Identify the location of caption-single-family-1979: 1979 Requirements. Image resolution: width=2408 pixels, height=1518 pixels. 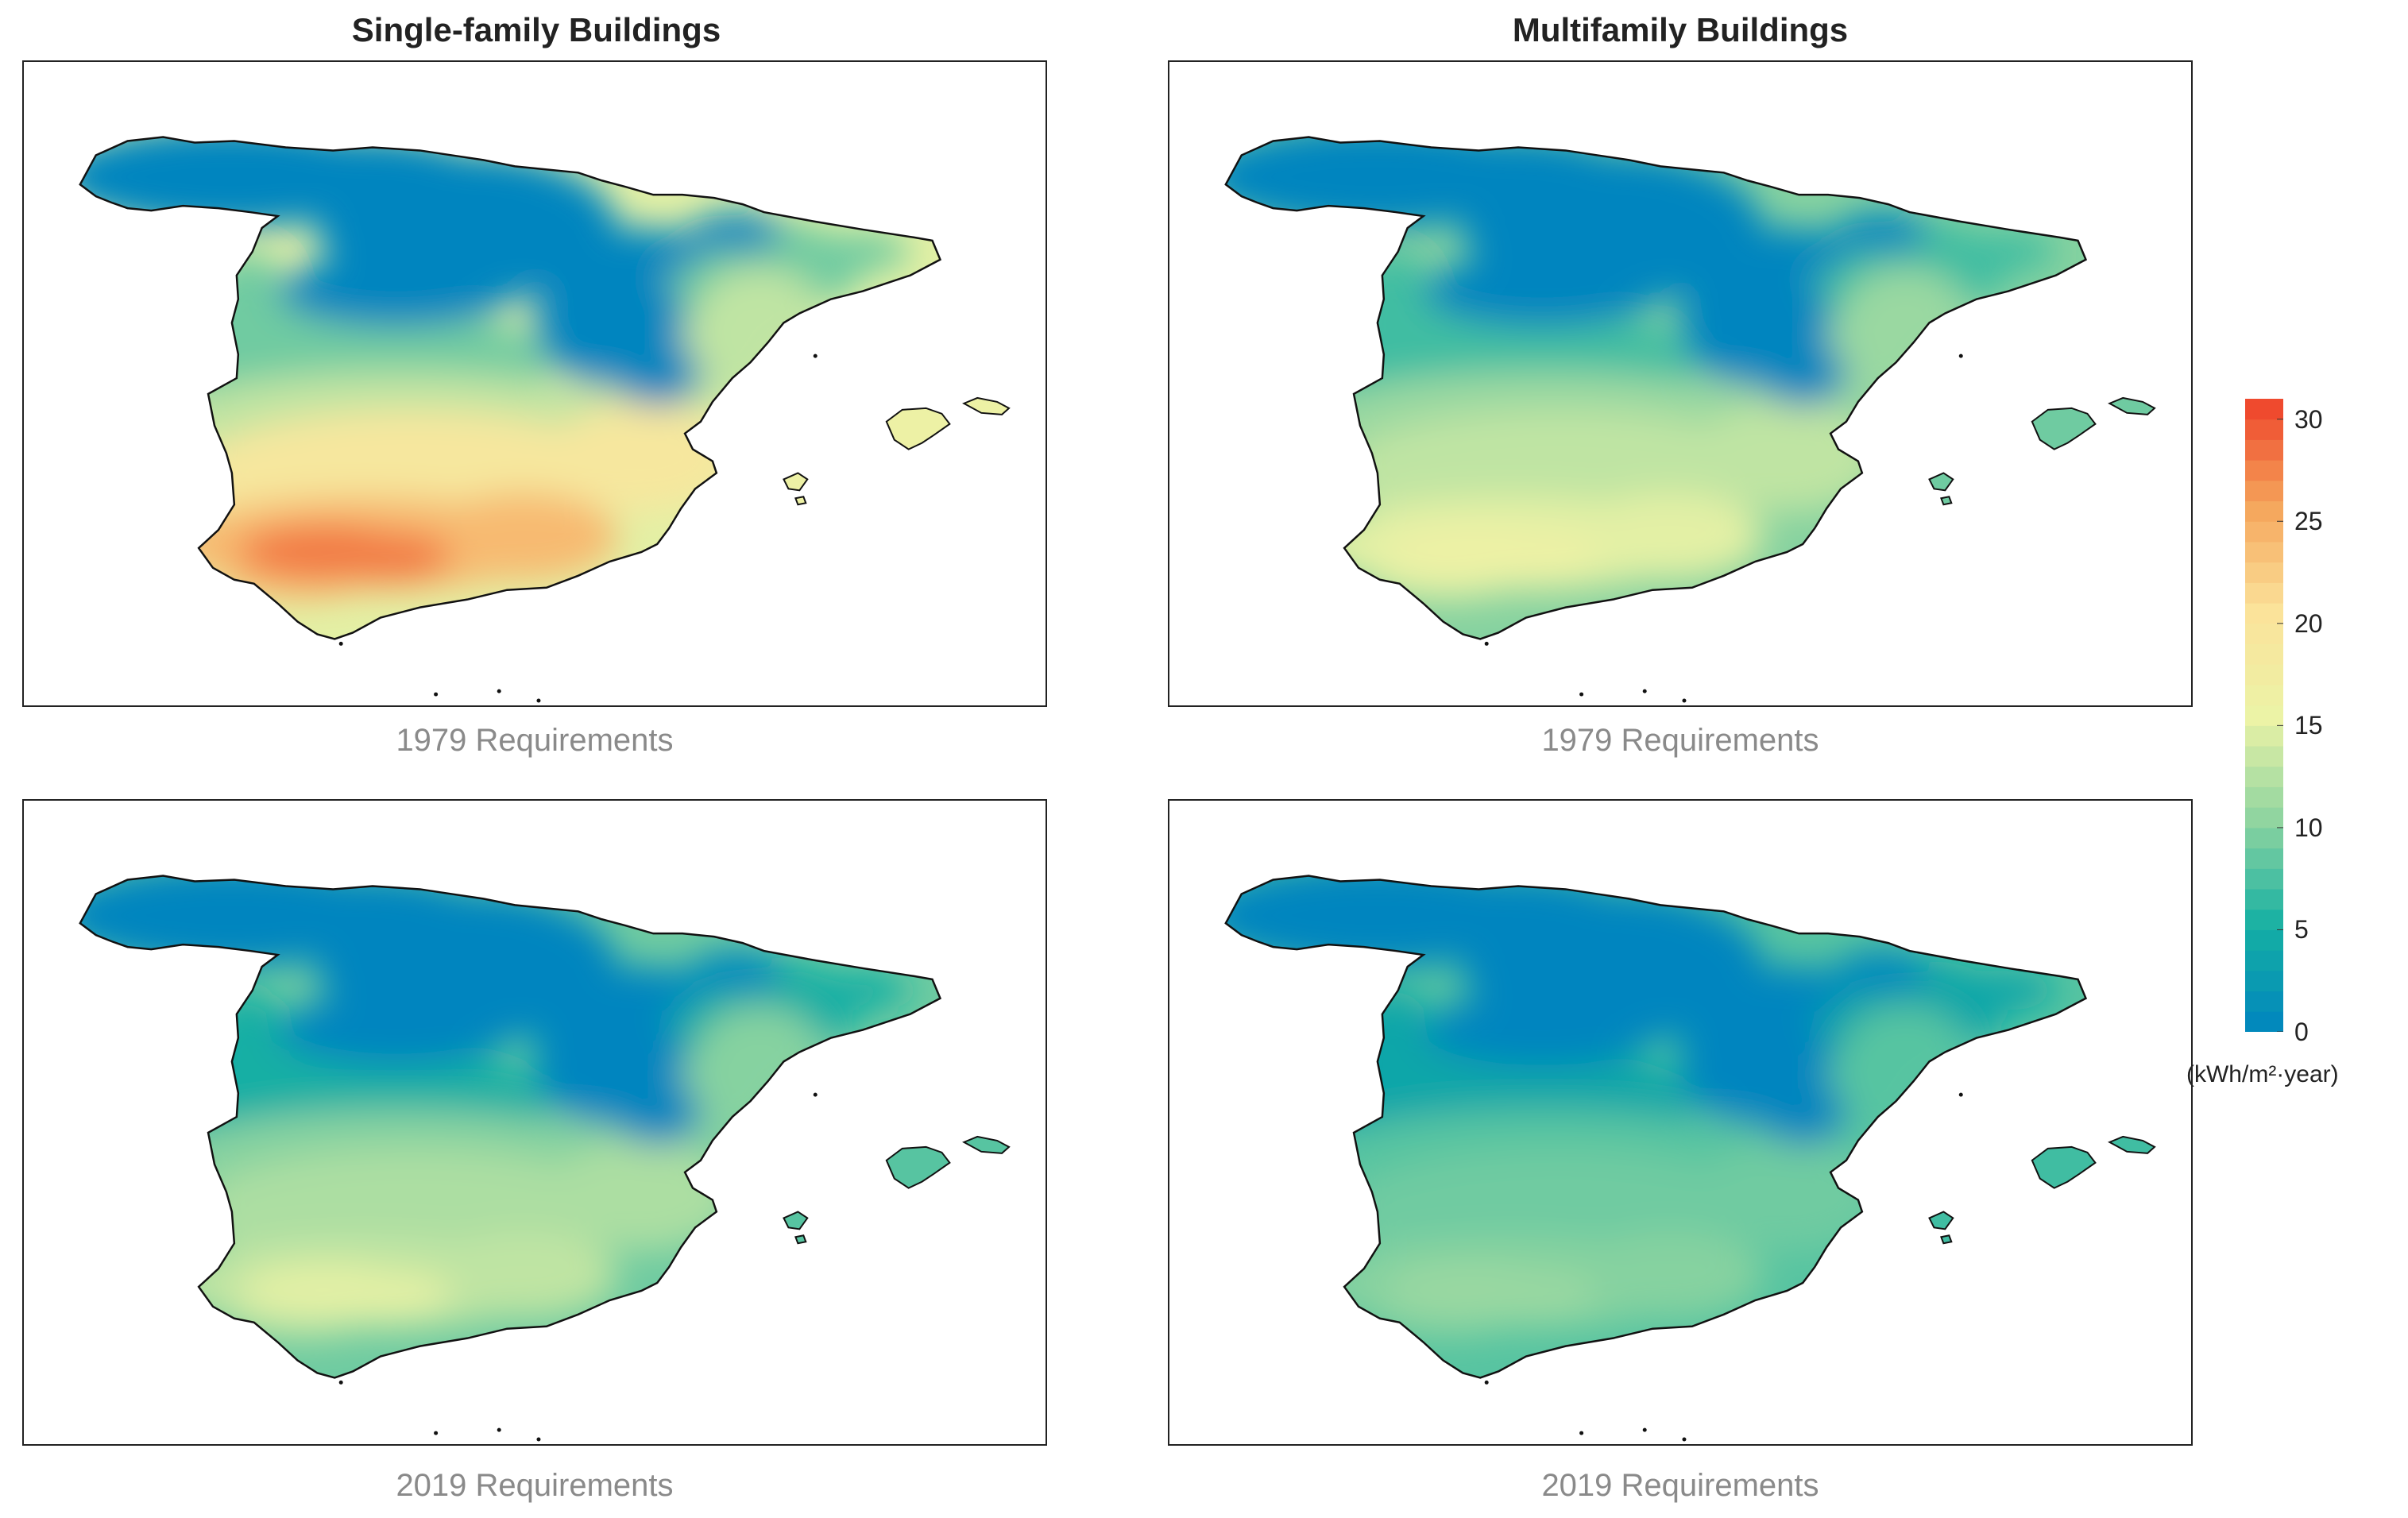
(535, 741).